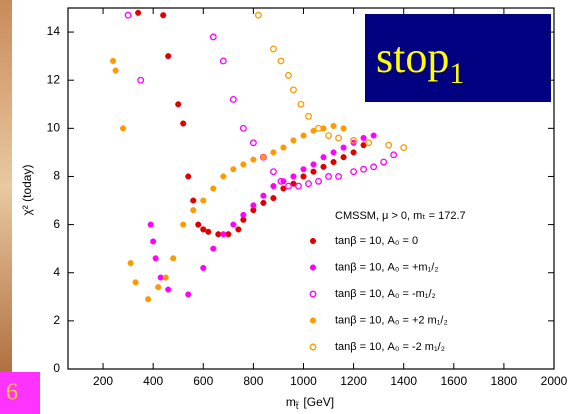 This screenshot has width=576, height=414. Describe the element at coordinates (391, 320) in the screenshot. I see `legend-label: tanβ = 10, A₀ = +2 m₁/₂` at that location.